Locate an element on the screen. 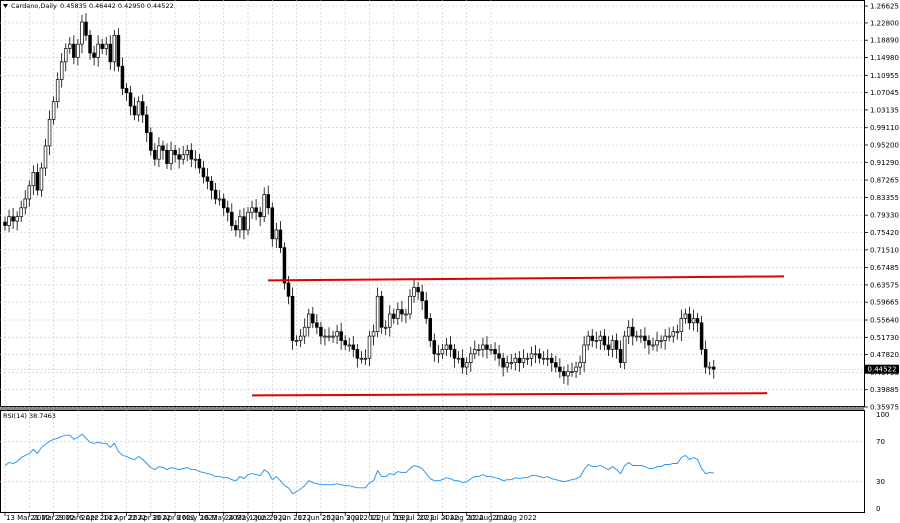 Image resolution: width=900 pixels, height=523 pixels. price-tick-label: 0.67485 is located at coordinates (884, 268).